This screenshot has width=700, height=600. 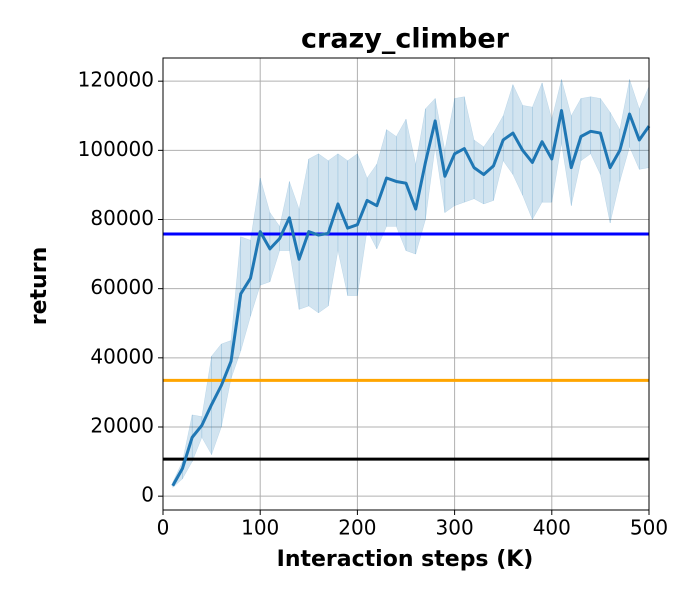 I want to click on x-tick-label: 100, so click(x=260, y=528).